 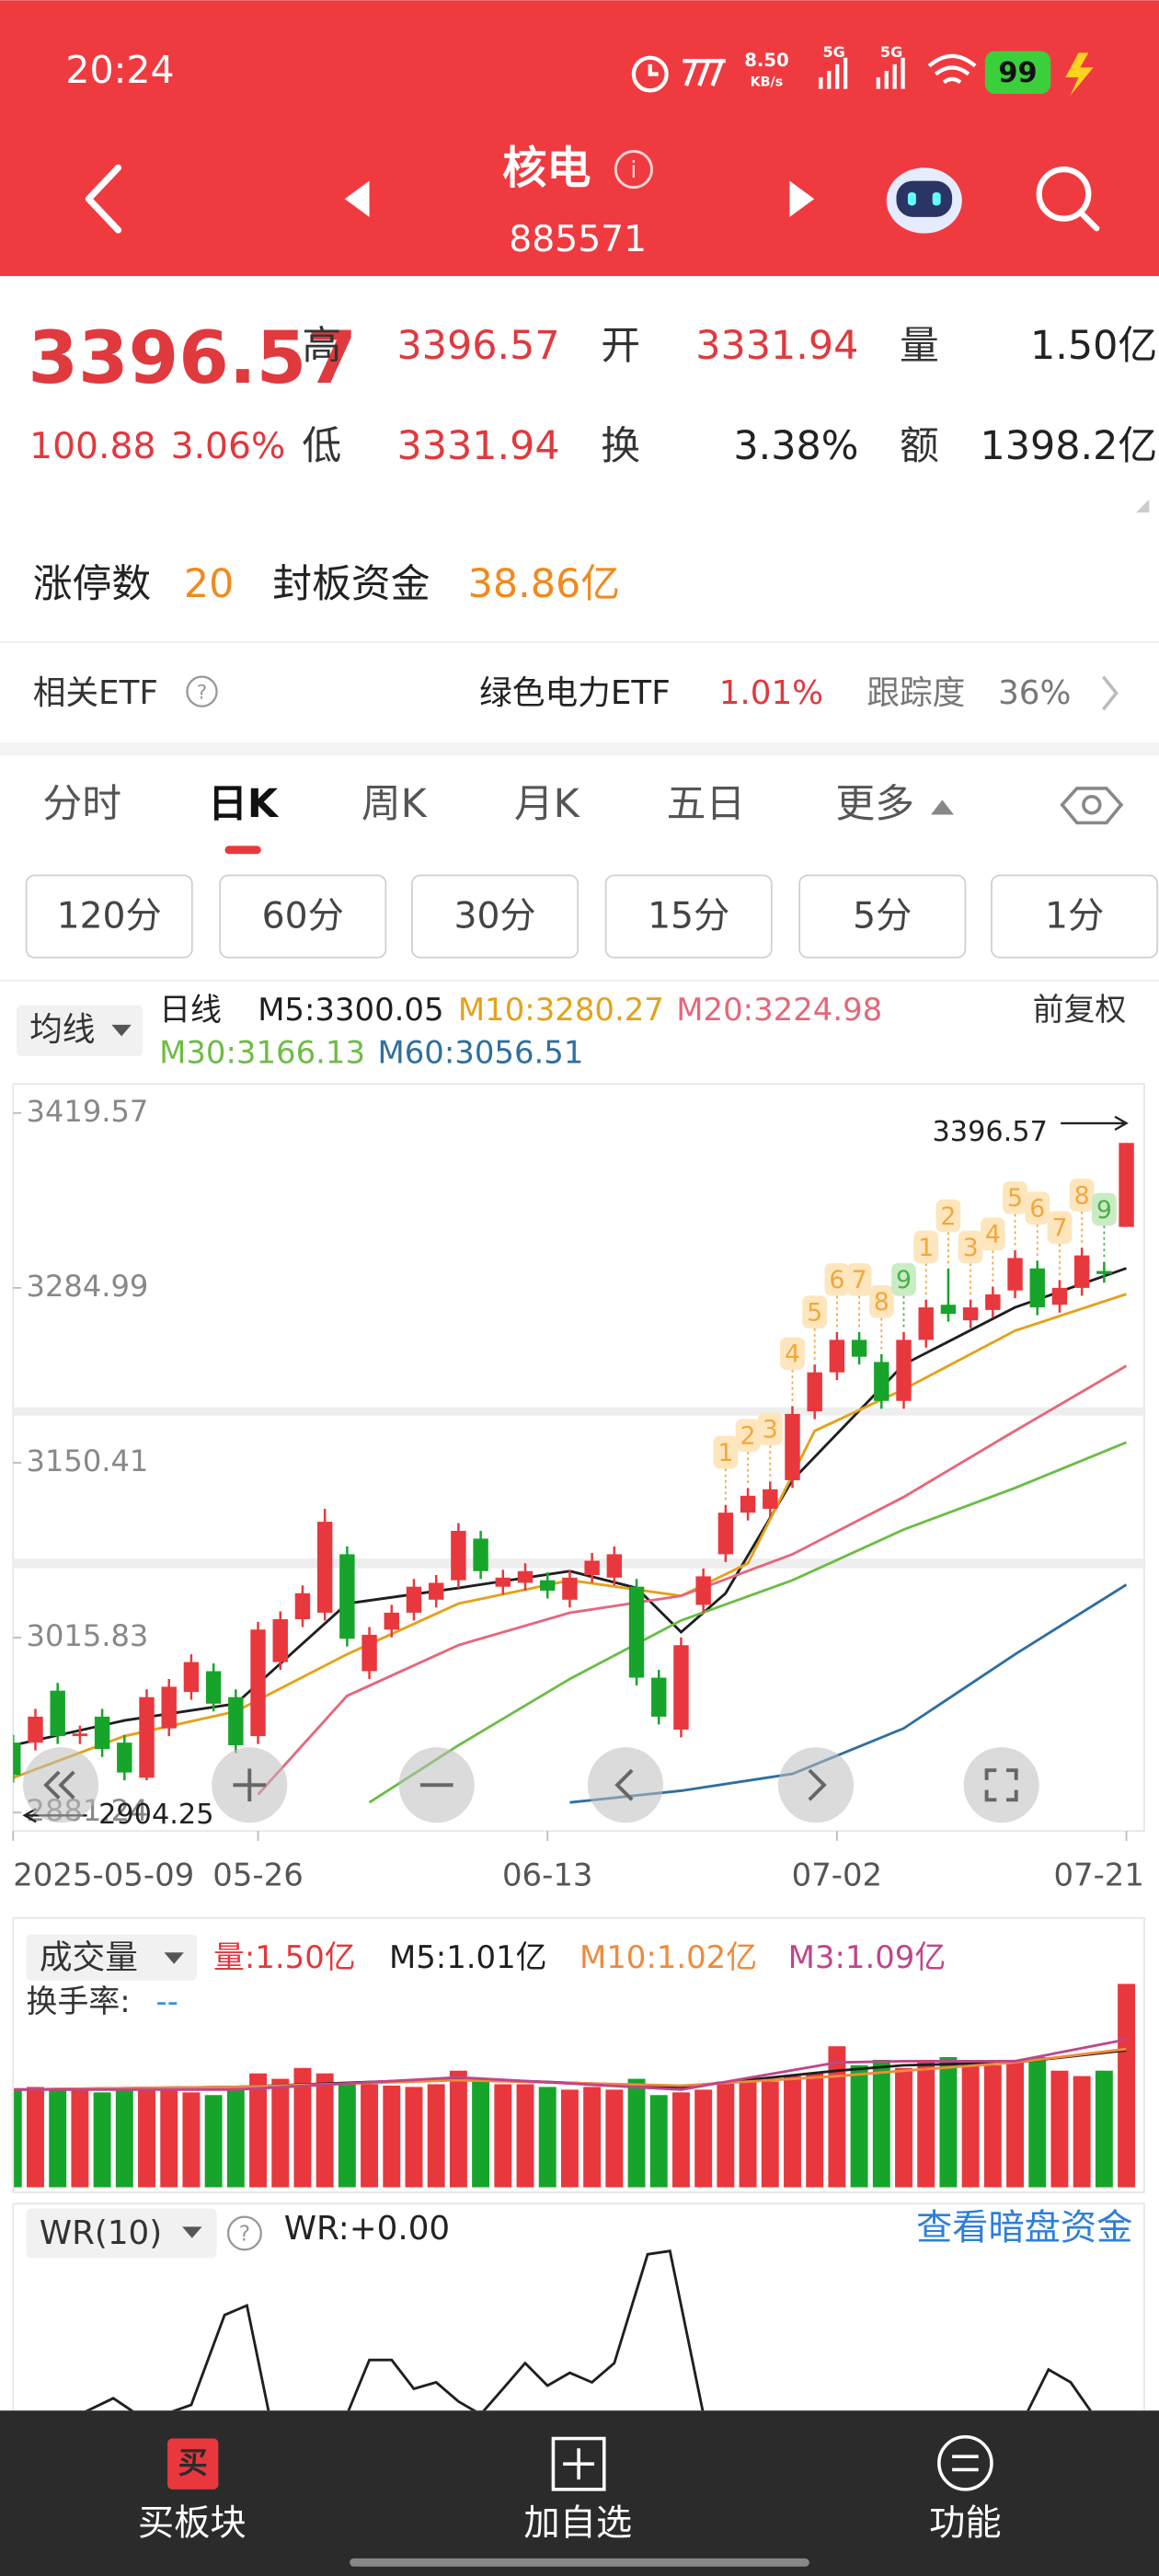 I want to click on field-label: 量, so click(x=919, y=346).